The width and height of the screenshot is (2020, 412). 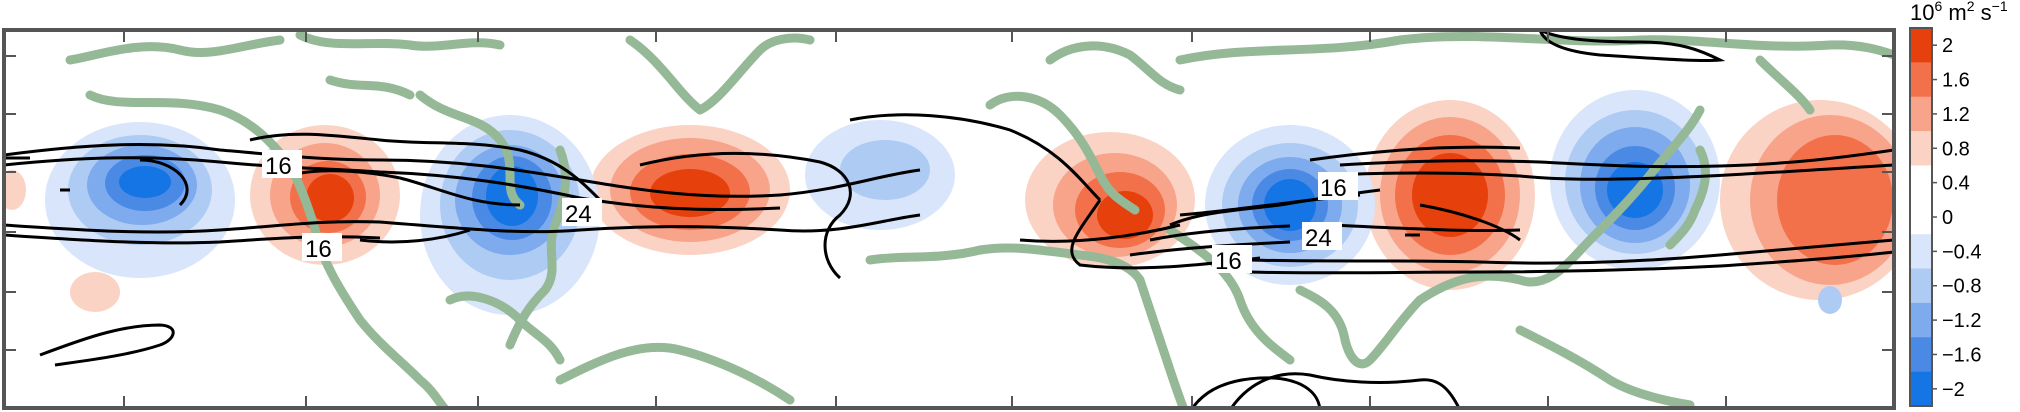 What do you see at coordinates (1953, 390) in the screenshot?
I see `colorbar-level-label: −2` at bounding box center [1953, 390].